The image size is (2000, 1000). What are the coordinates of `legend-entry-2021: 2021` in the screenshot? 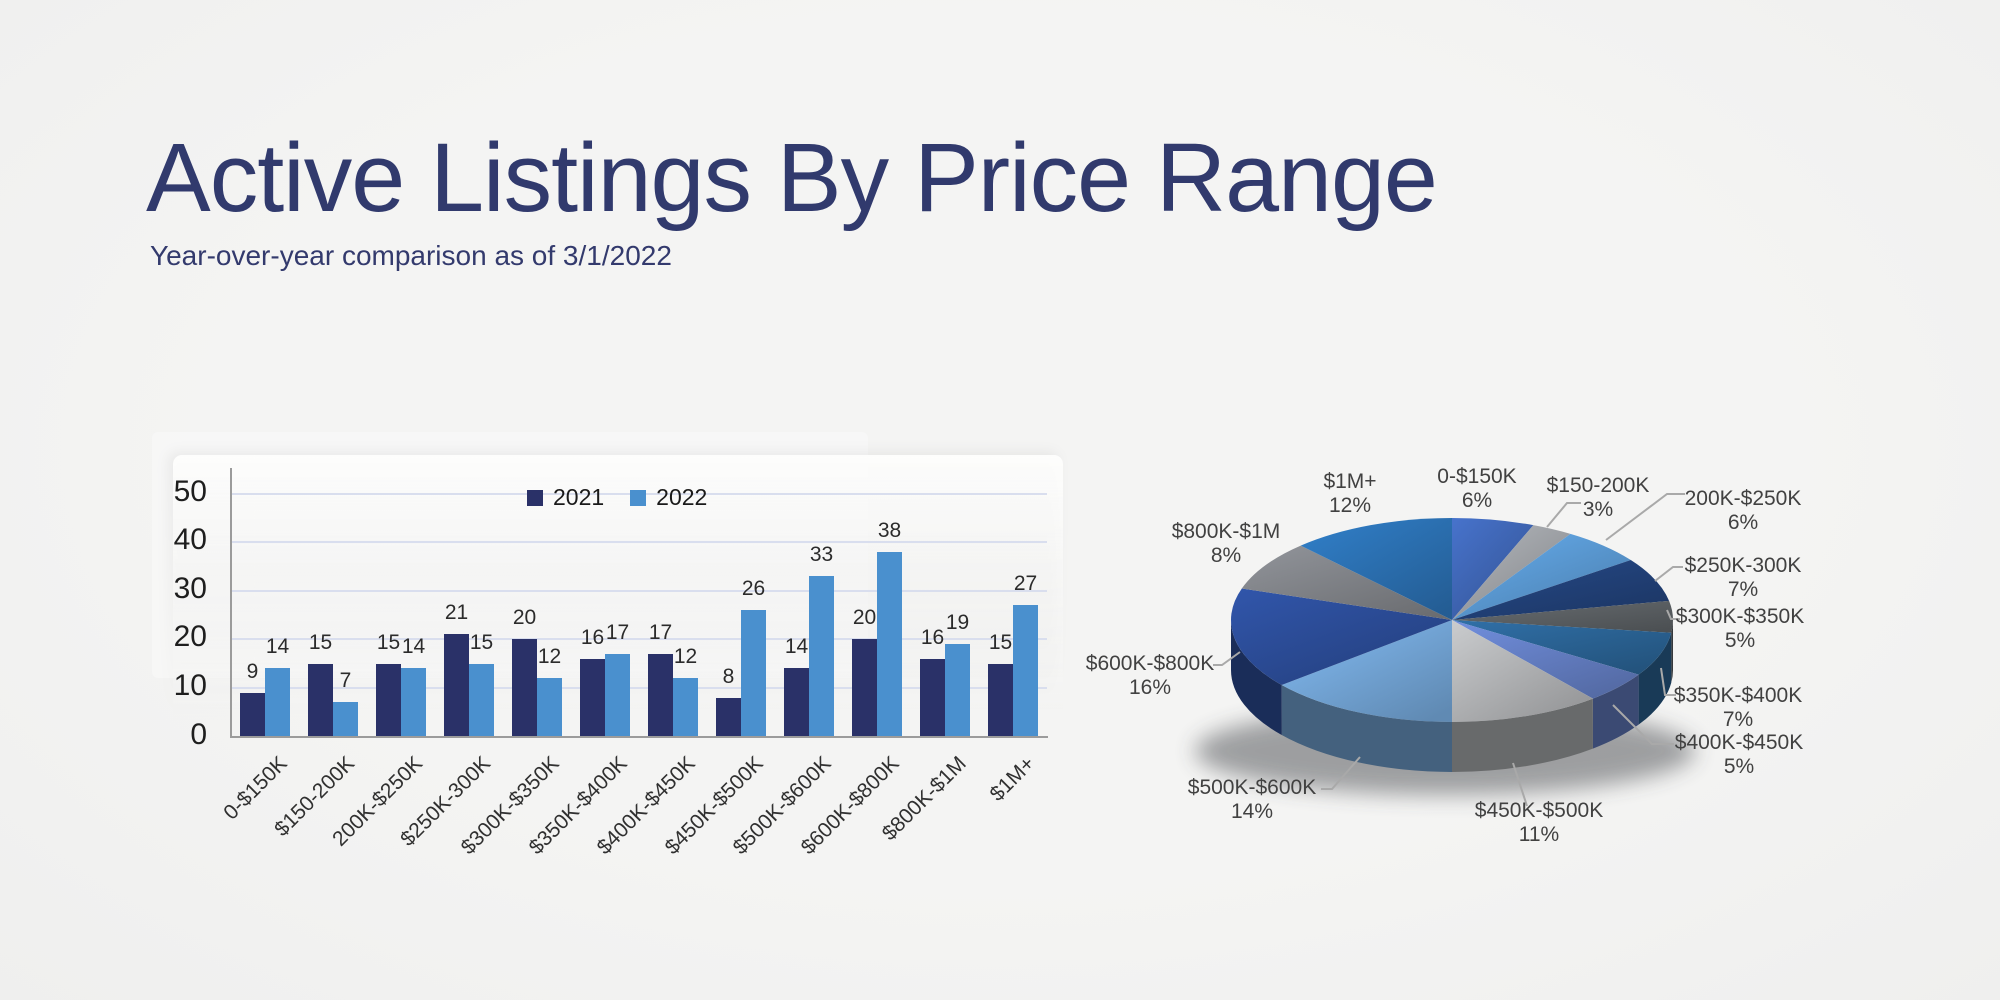 It's located at (565, 497).